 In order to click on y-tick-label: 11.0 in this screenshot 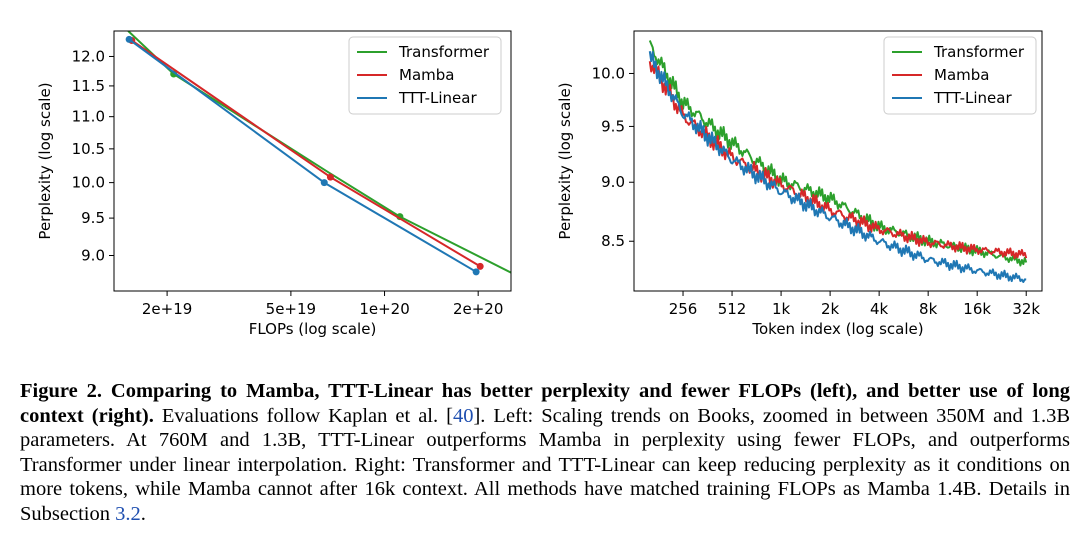, I will do `click(88, 117)`.